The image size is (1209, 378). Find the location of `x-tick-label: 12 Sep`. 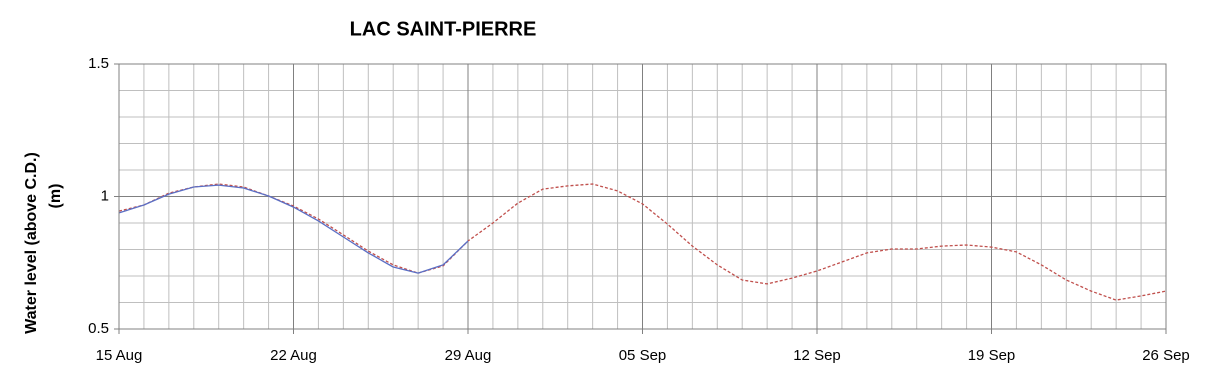

x-tick-label: 12 Sep is located at coordinates (817, 355).